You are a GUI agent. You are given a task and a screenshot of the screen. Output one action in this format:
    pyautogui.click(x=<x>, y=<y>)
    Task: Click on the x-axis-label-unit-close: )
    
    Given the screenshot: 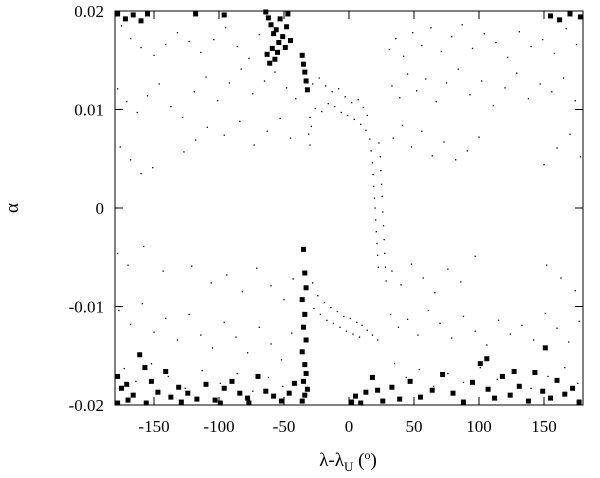 What is the action you would take?
    pyautogui.click(x=373, y=460)
    